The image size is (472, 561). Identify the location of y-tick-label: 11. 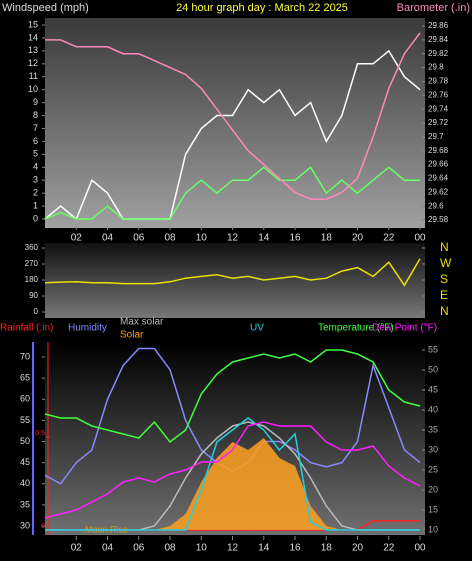
(33, 76).